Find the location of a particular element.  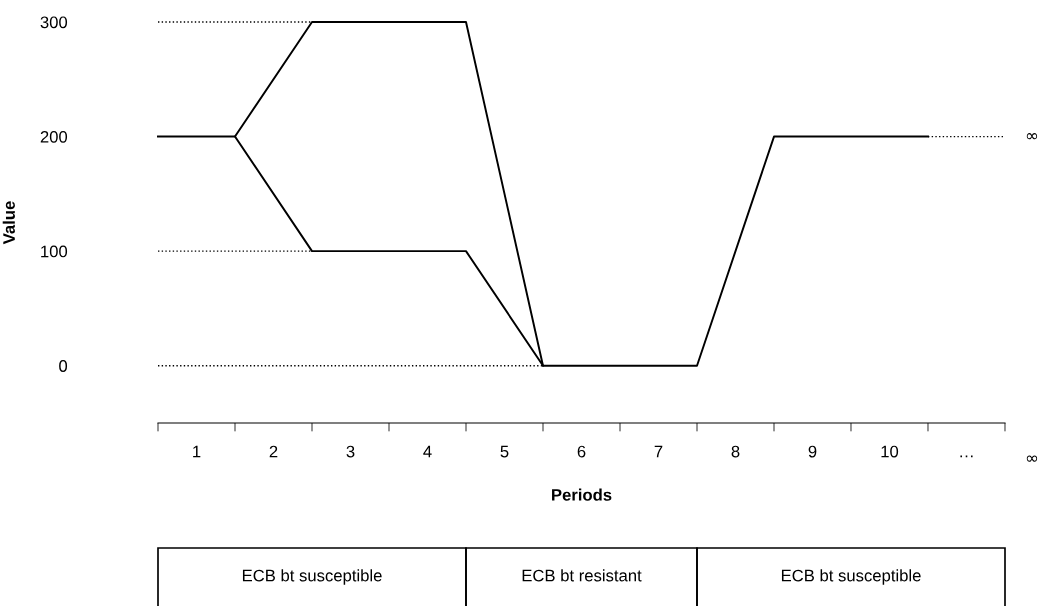

x-tick-label: 10 is located at coordinates (890, 451).